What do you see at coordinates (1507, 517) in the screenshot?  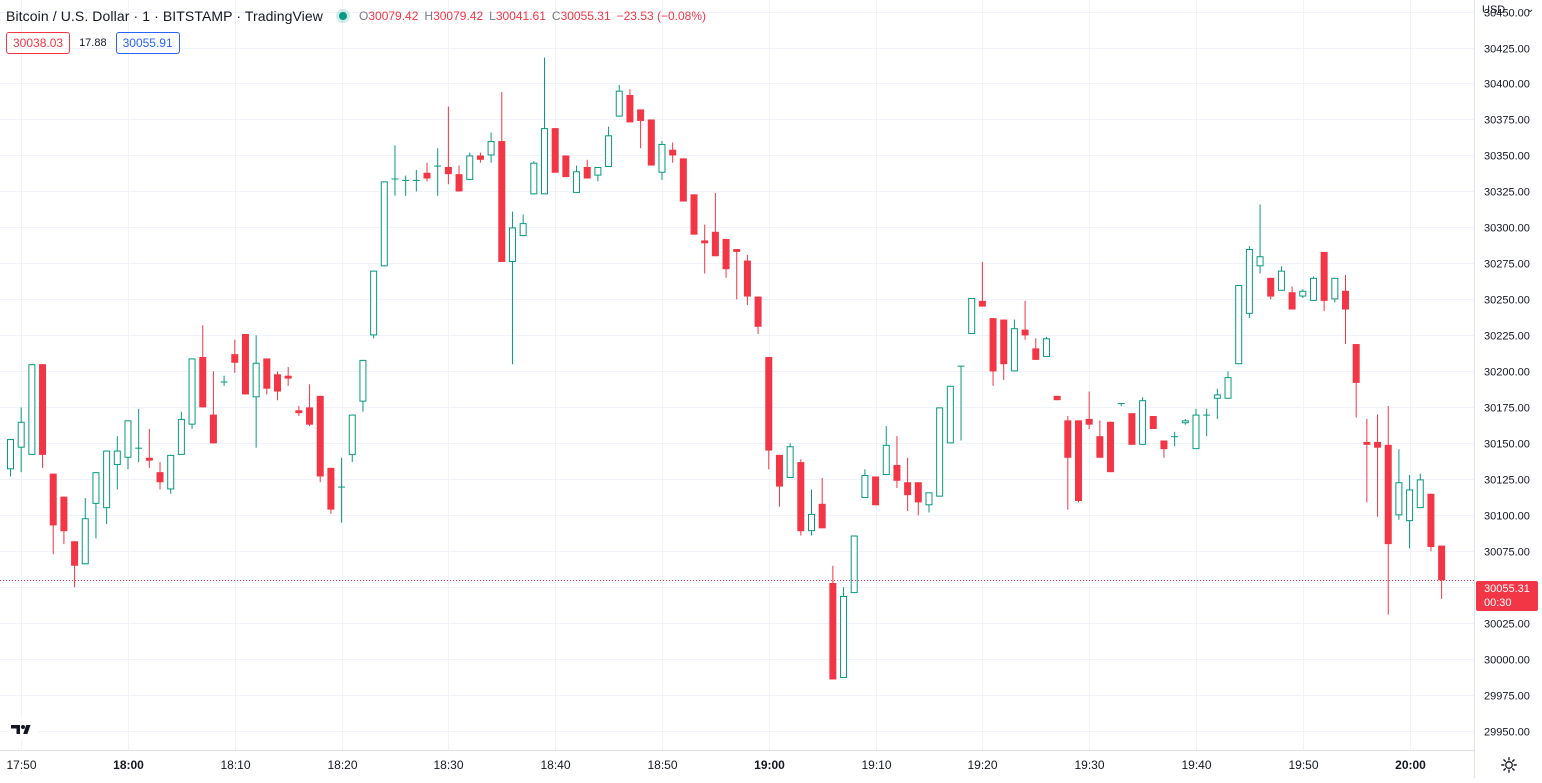 I see `y-tick-label: 30100.00` at bounding box center [1507, 517].